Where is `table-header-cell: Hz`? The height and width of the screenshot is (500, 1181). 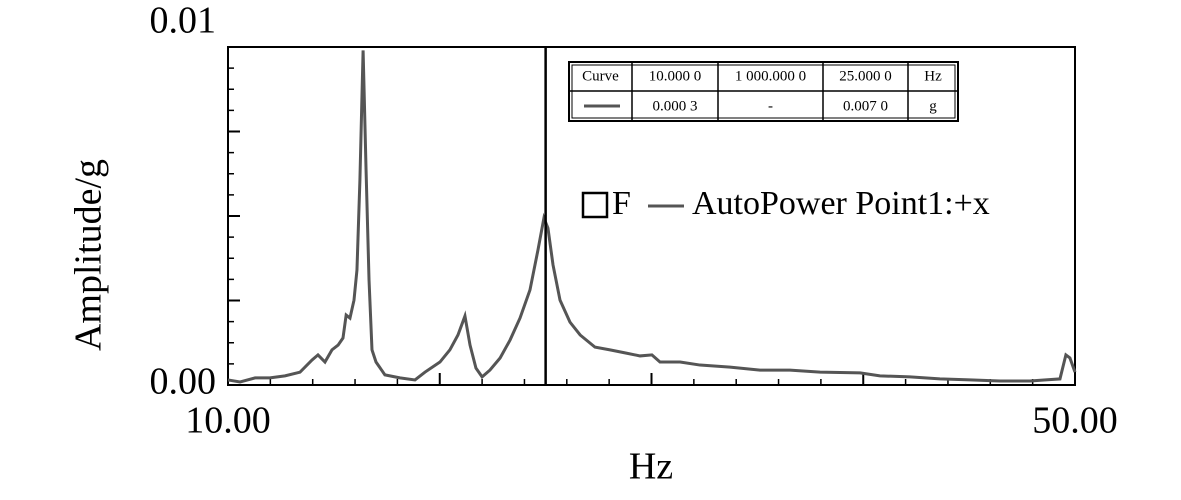 table-header-cell: Hz is located at coordinates (933, 76).